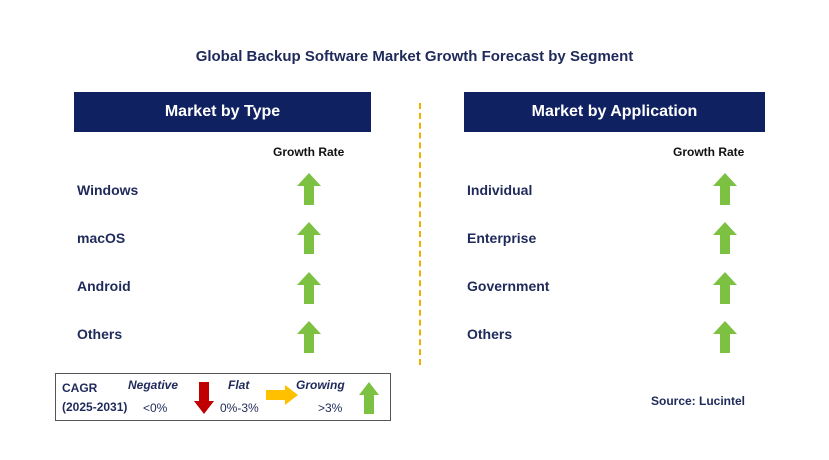  What do you see at coordinates (420, 234) in the screenshot?
I see `panel-divider` at bounding box center [420, 234].